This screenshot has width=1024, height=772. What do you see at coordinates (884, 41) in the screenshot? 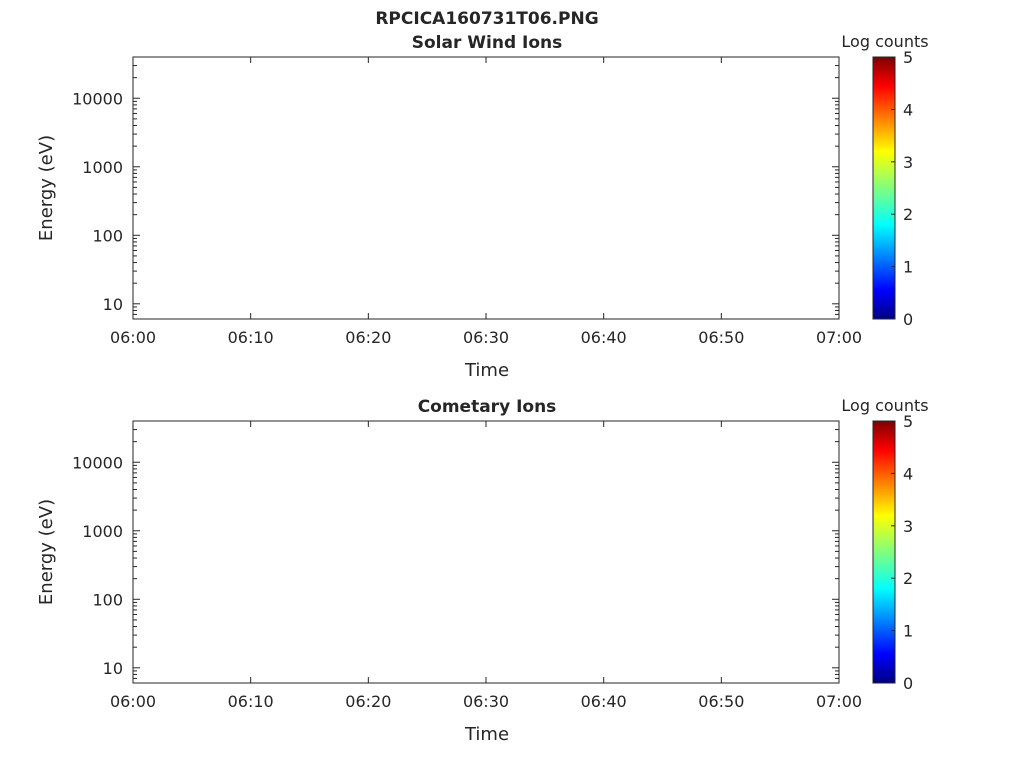
I see `solar-wind-colorbar-title: Log counts` at bounding box center [884, 41].